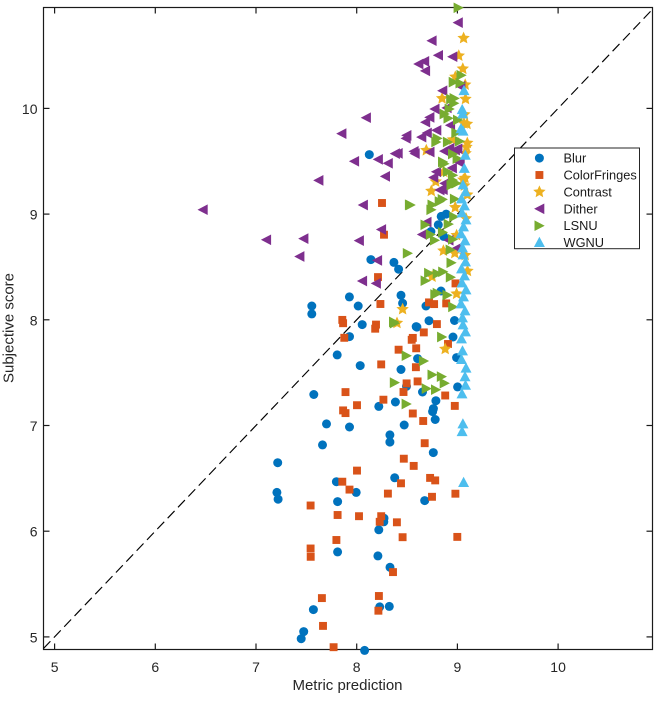  Describe the element at coordinates (581, 225) in the screenshot. I see `svg-text: LSNU` at that location.